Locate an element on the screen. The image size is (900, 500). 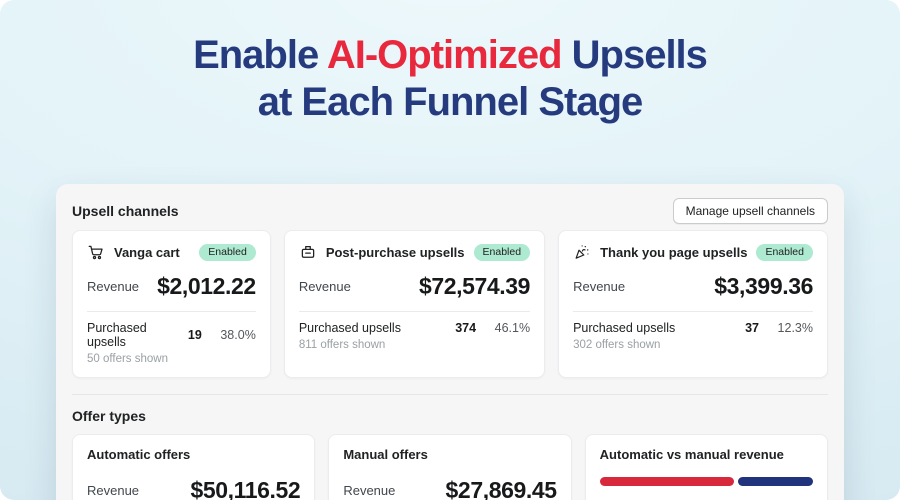
card-title: Automatic vs manual revenue is located at coordinates (691, 454).